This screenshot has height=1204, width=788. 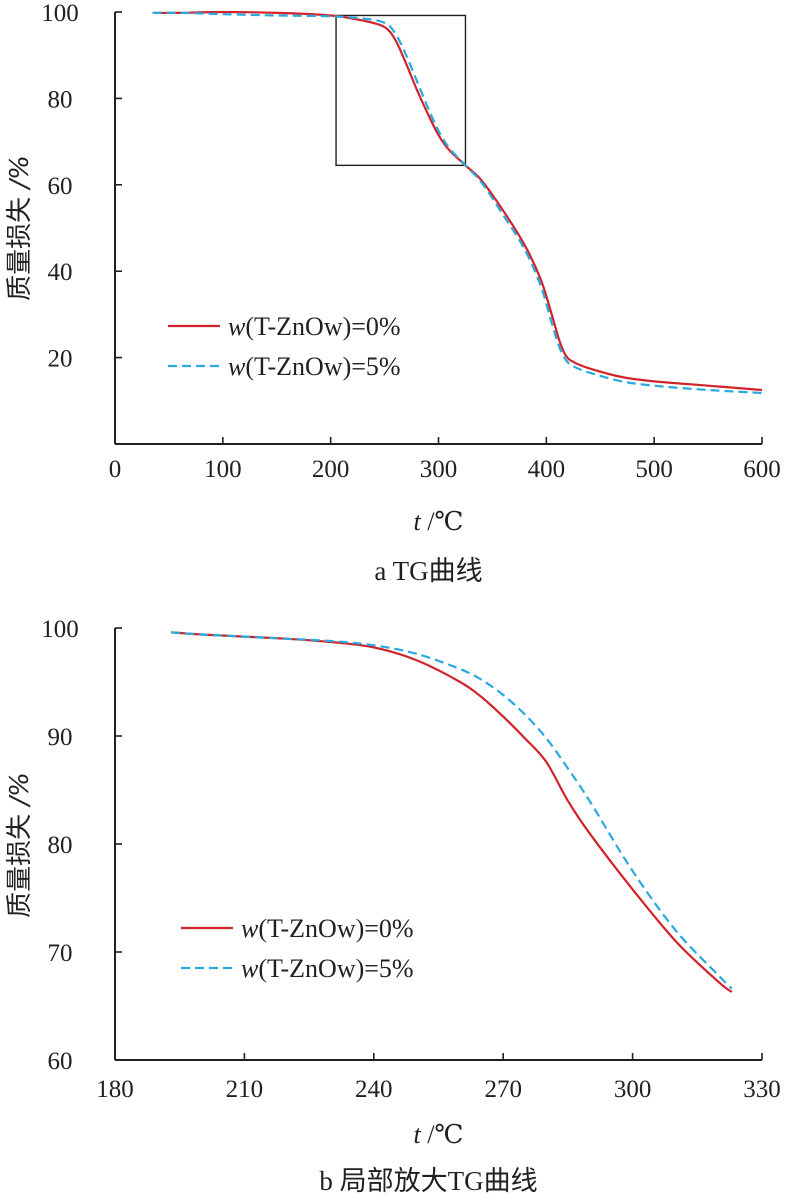 I want to click on x-tick-label: 180, so click(x=115, y=1089).